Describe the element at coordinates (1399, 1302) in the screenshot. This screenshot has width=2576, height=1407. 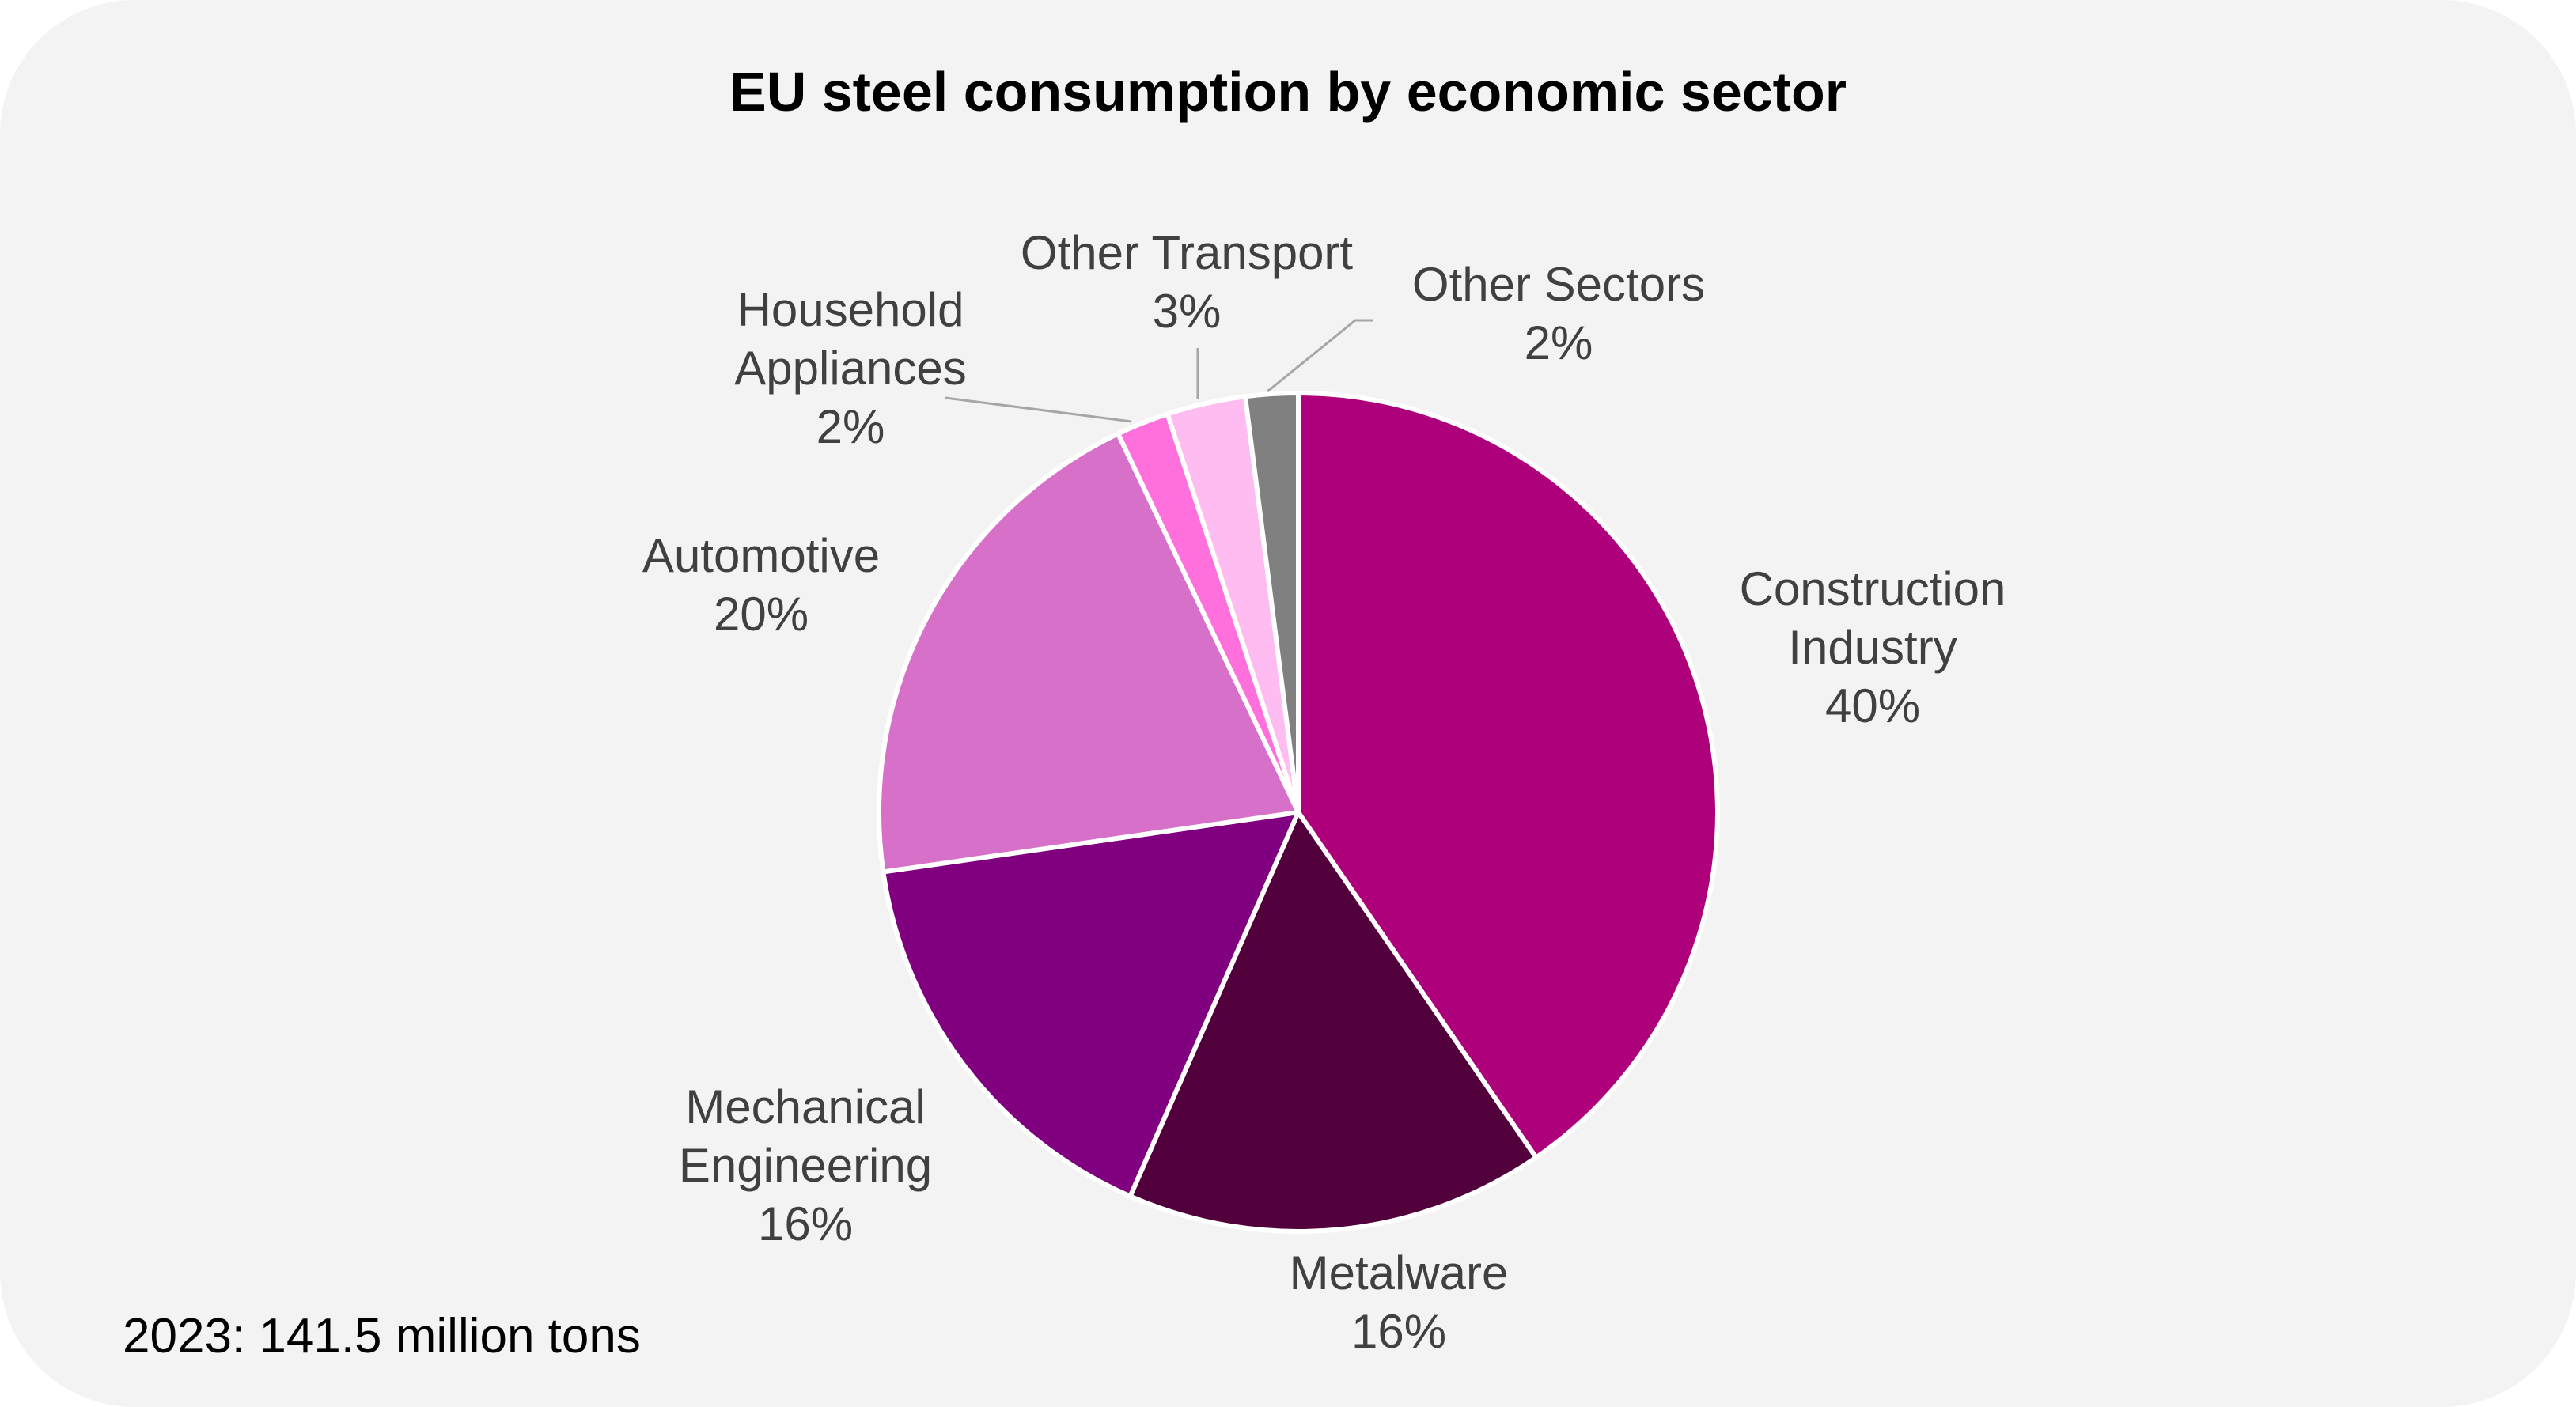
I see `slice-label: Metalware 16%` at that location.